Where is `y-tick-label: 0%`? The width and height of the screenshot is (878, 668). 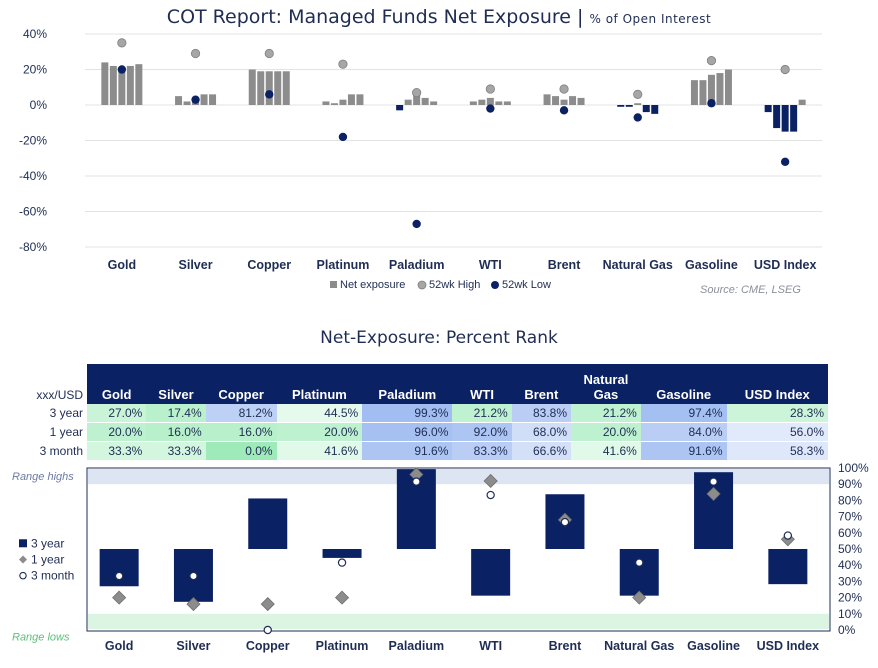
y-tick-label: 0% is located at coordinates (39, 105).